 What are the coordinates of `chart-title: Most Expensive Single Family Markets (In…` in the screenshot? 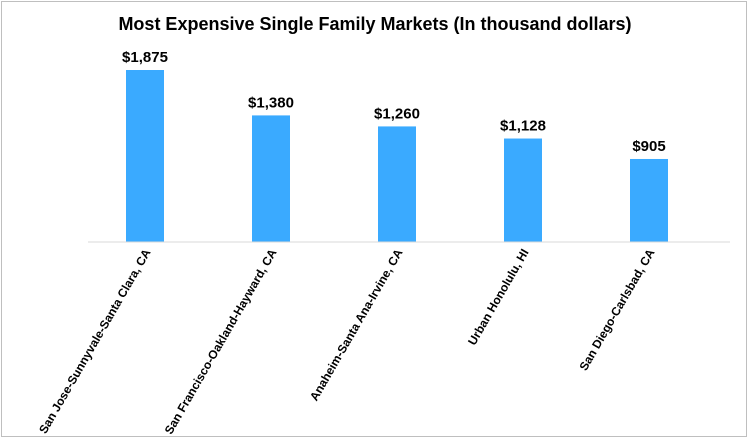 It's located at (374, 24).